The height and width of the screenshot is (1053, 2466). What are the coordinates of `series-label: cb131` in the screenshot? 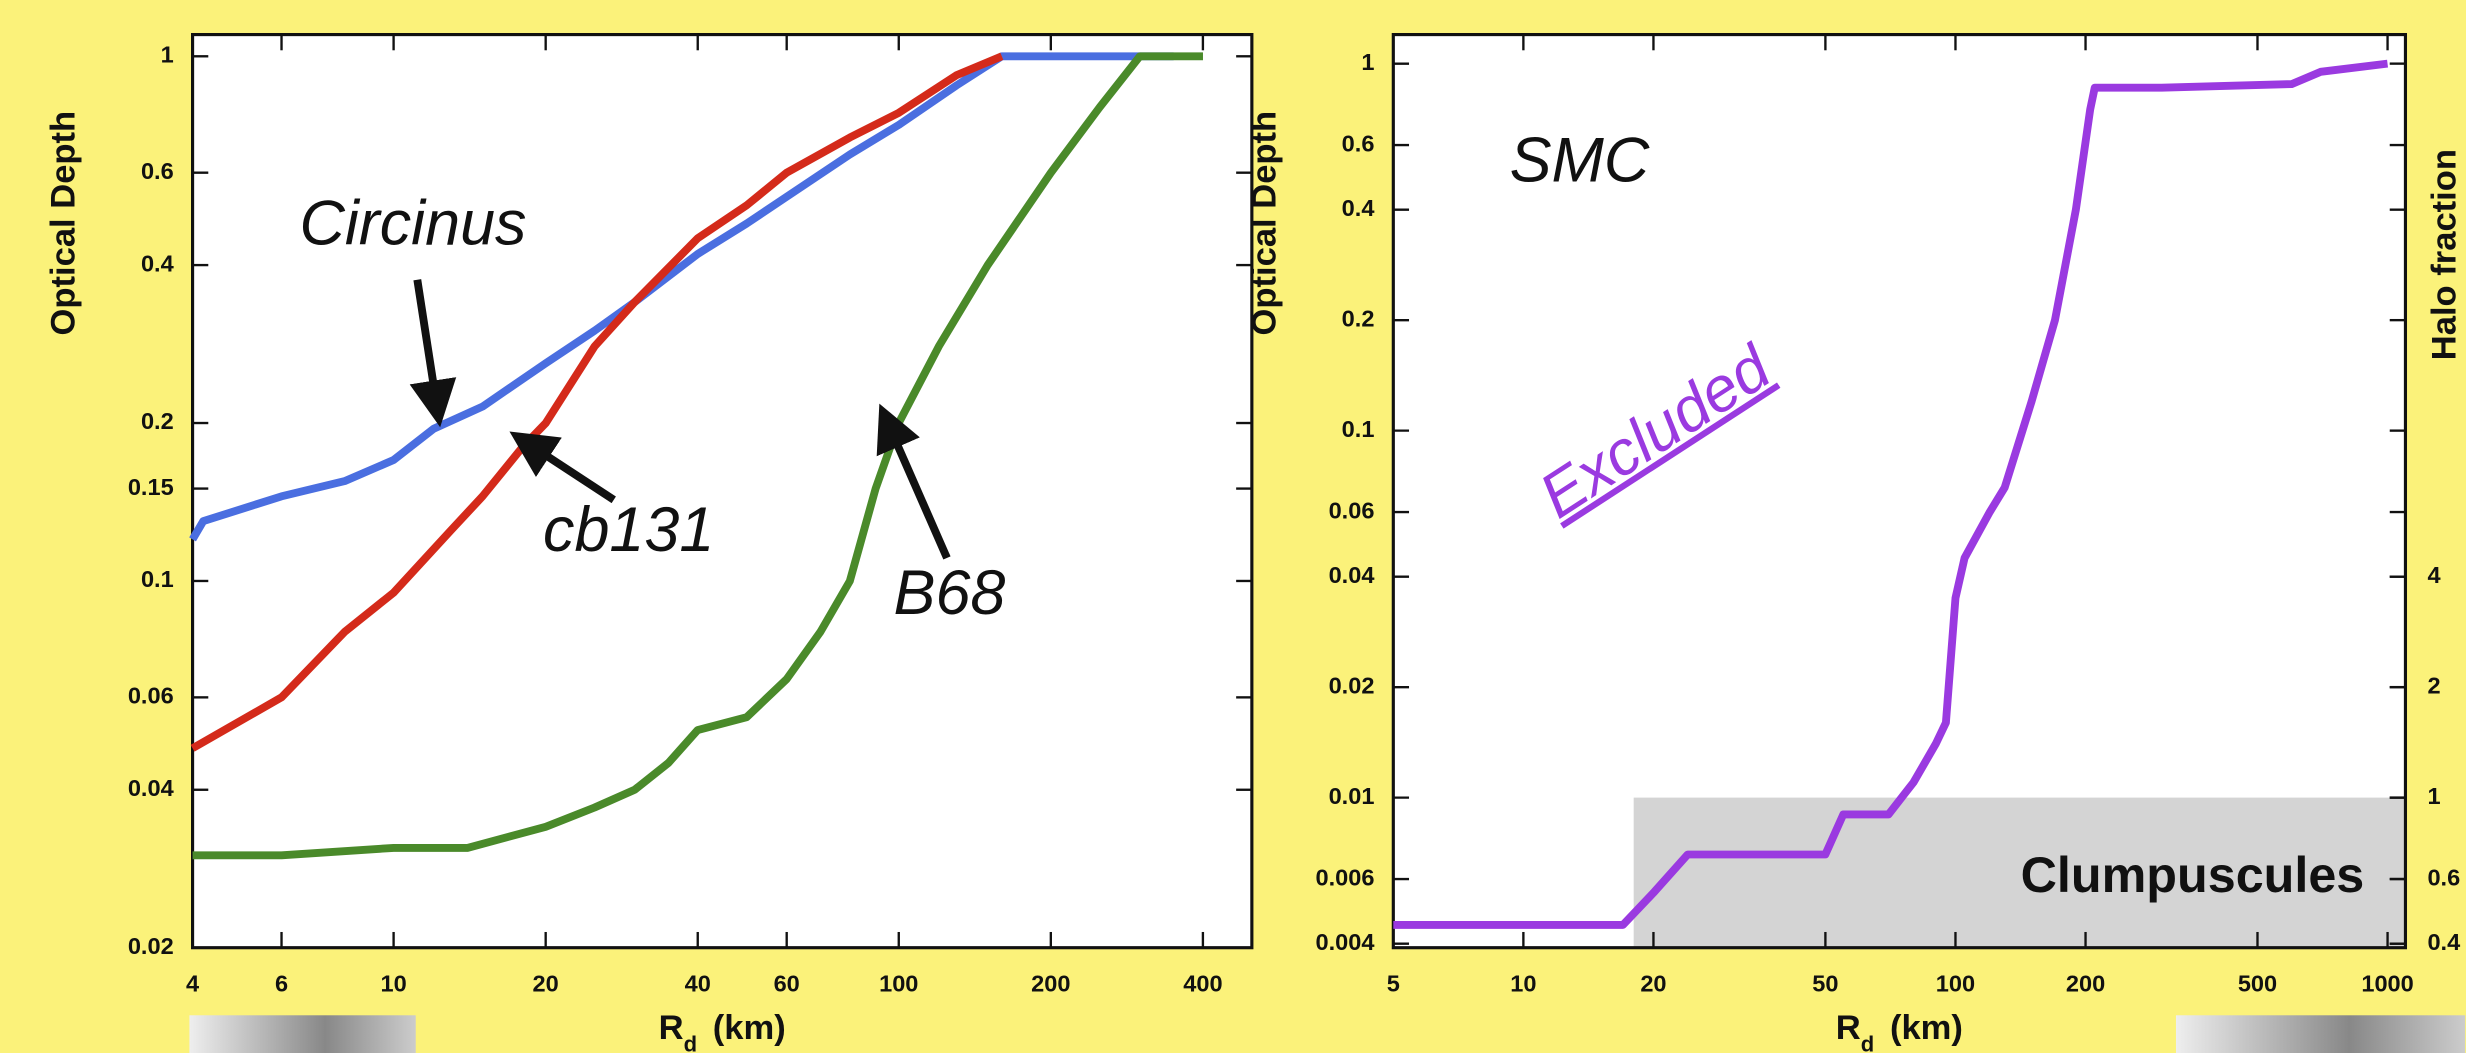 It's located at (628, 530).